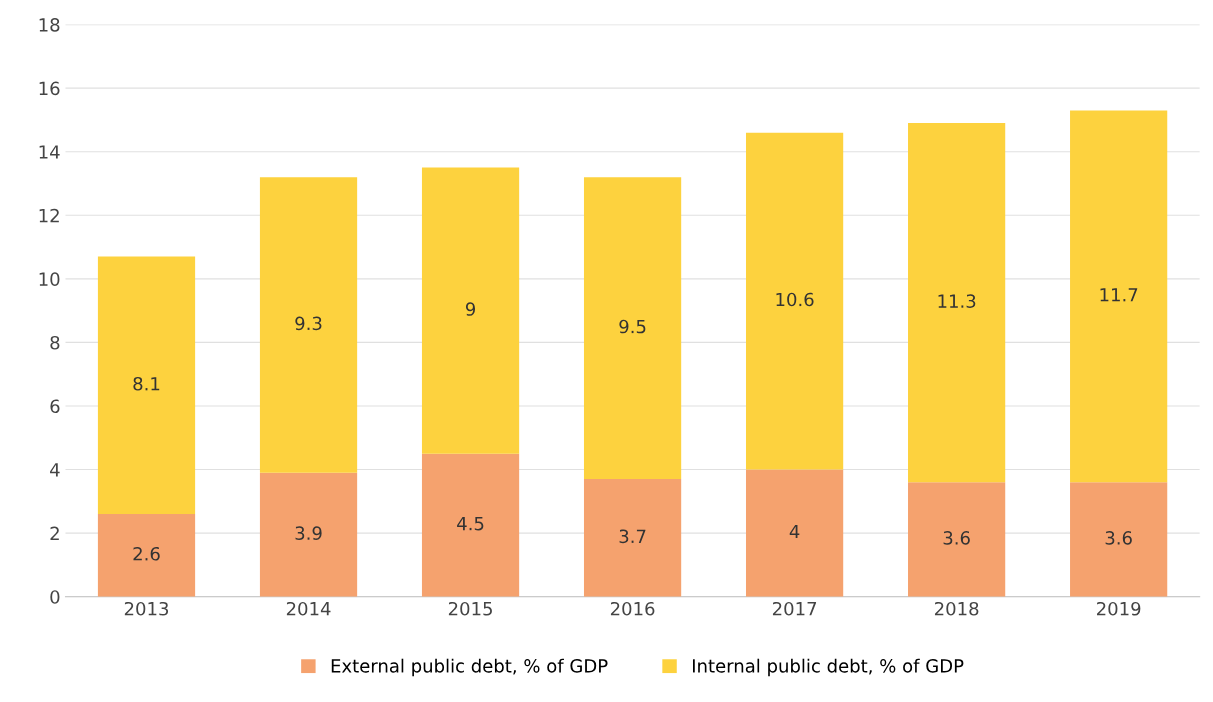 The height and width of the screenshot is (702, 1213). I want to click on data-label: 9, so click(470, 309).